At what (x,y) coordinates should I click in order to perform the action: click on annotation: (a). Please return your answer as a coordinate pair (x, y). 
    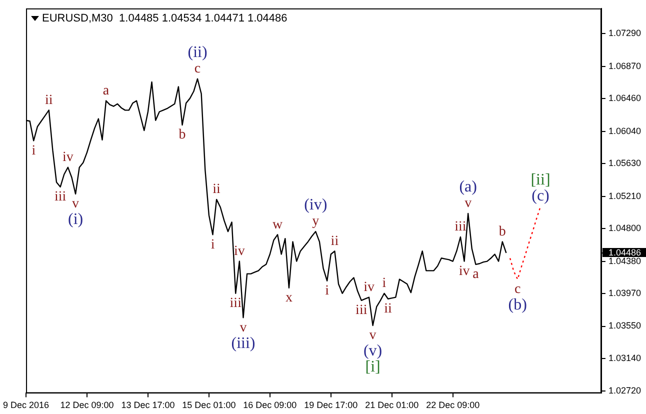
    Looking at the image, I should click on (468, 187).